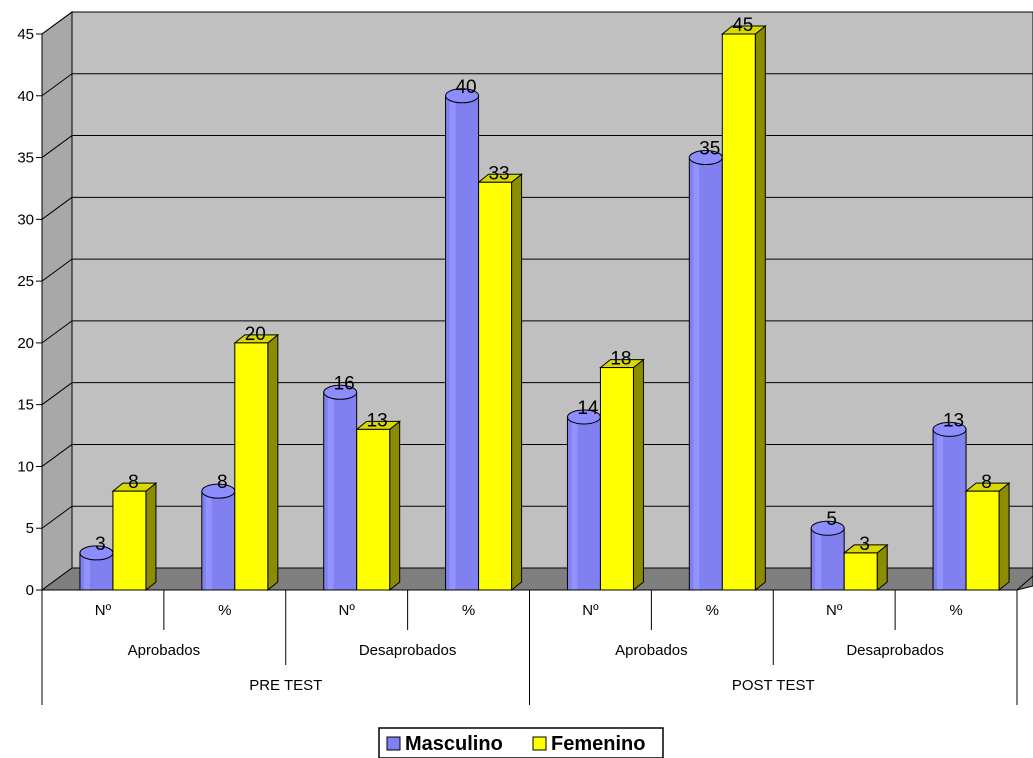  Describe the element at coordinates (831, 519) in the screenshot. I see `data-label: 5` at that location.